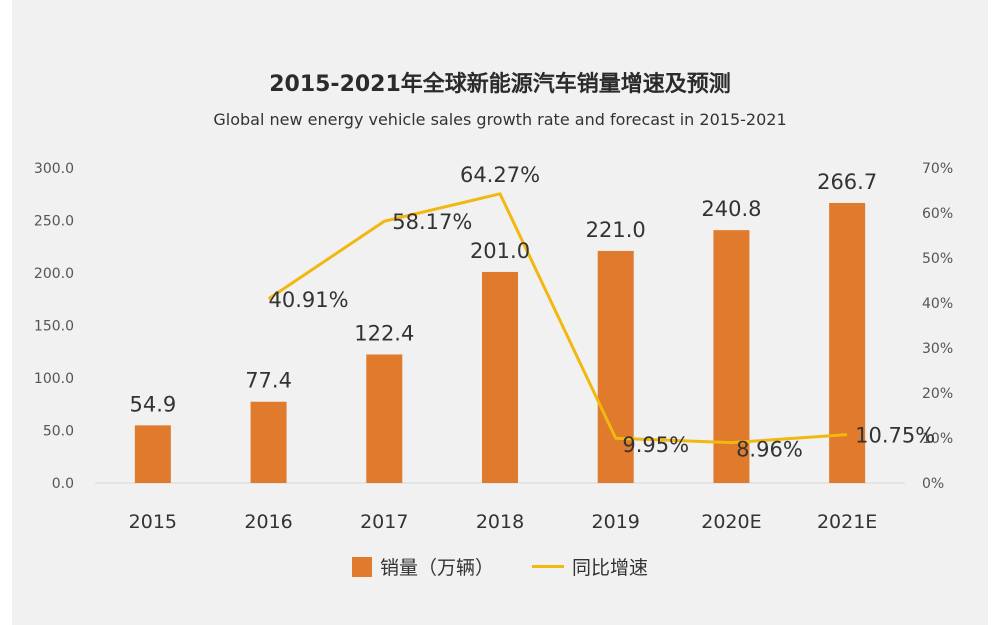 The width and height of the screenshot is (1000, 625). I want to click on line-value-label: 10.75%, so click(895, 436).